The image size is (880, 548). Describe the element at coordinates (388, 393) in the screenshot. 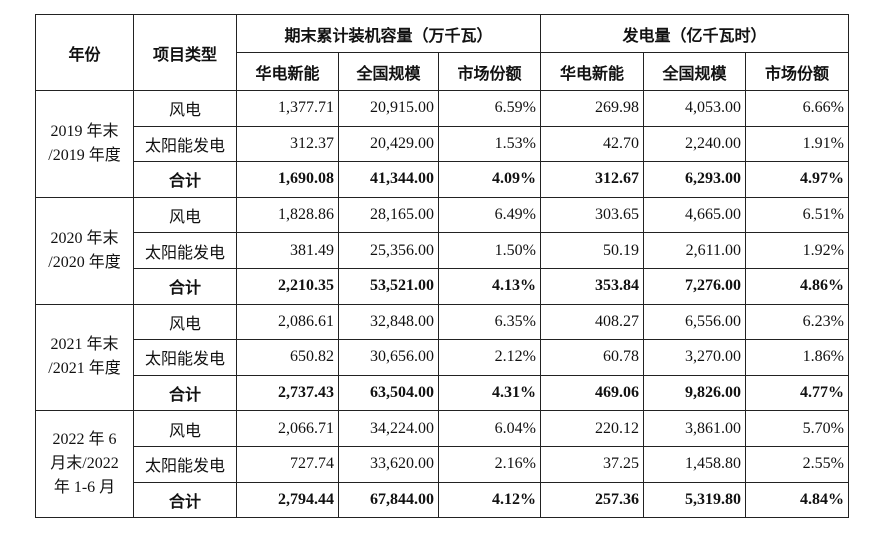

I see `value-cell: 63,504.00` at that location.